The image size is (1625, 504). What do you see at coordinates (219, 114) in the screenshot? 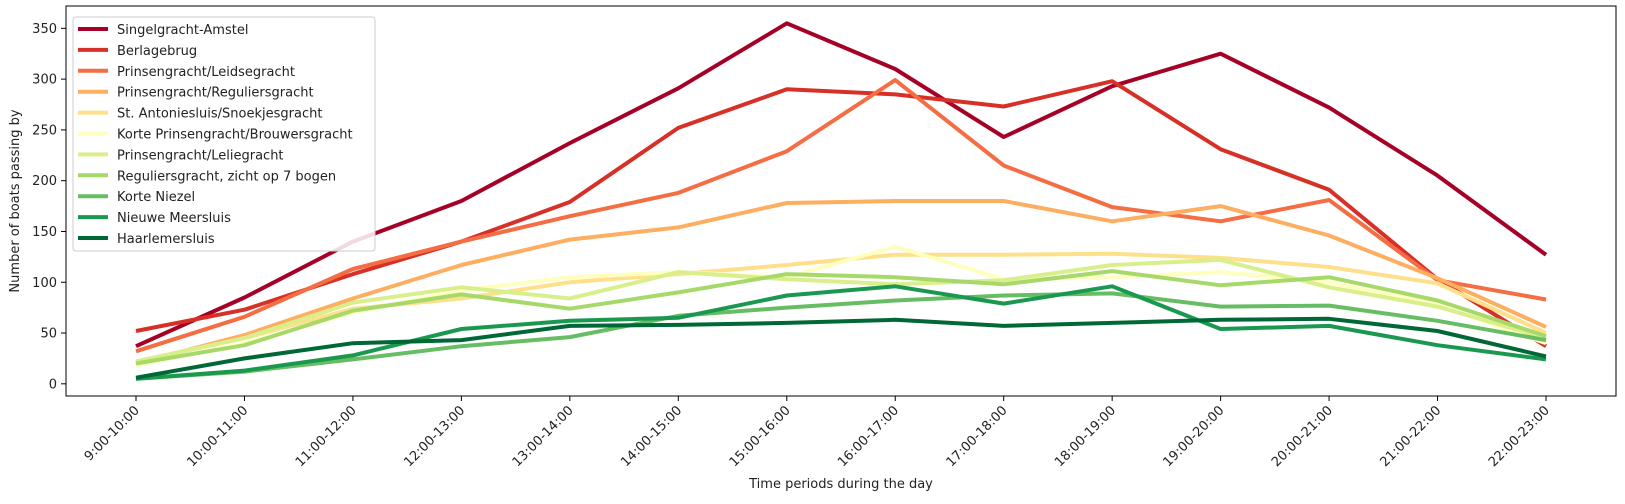
I see `legend-label: St. Antoniesluis/Snoekjesgracht` at bounding box center [219, 114].